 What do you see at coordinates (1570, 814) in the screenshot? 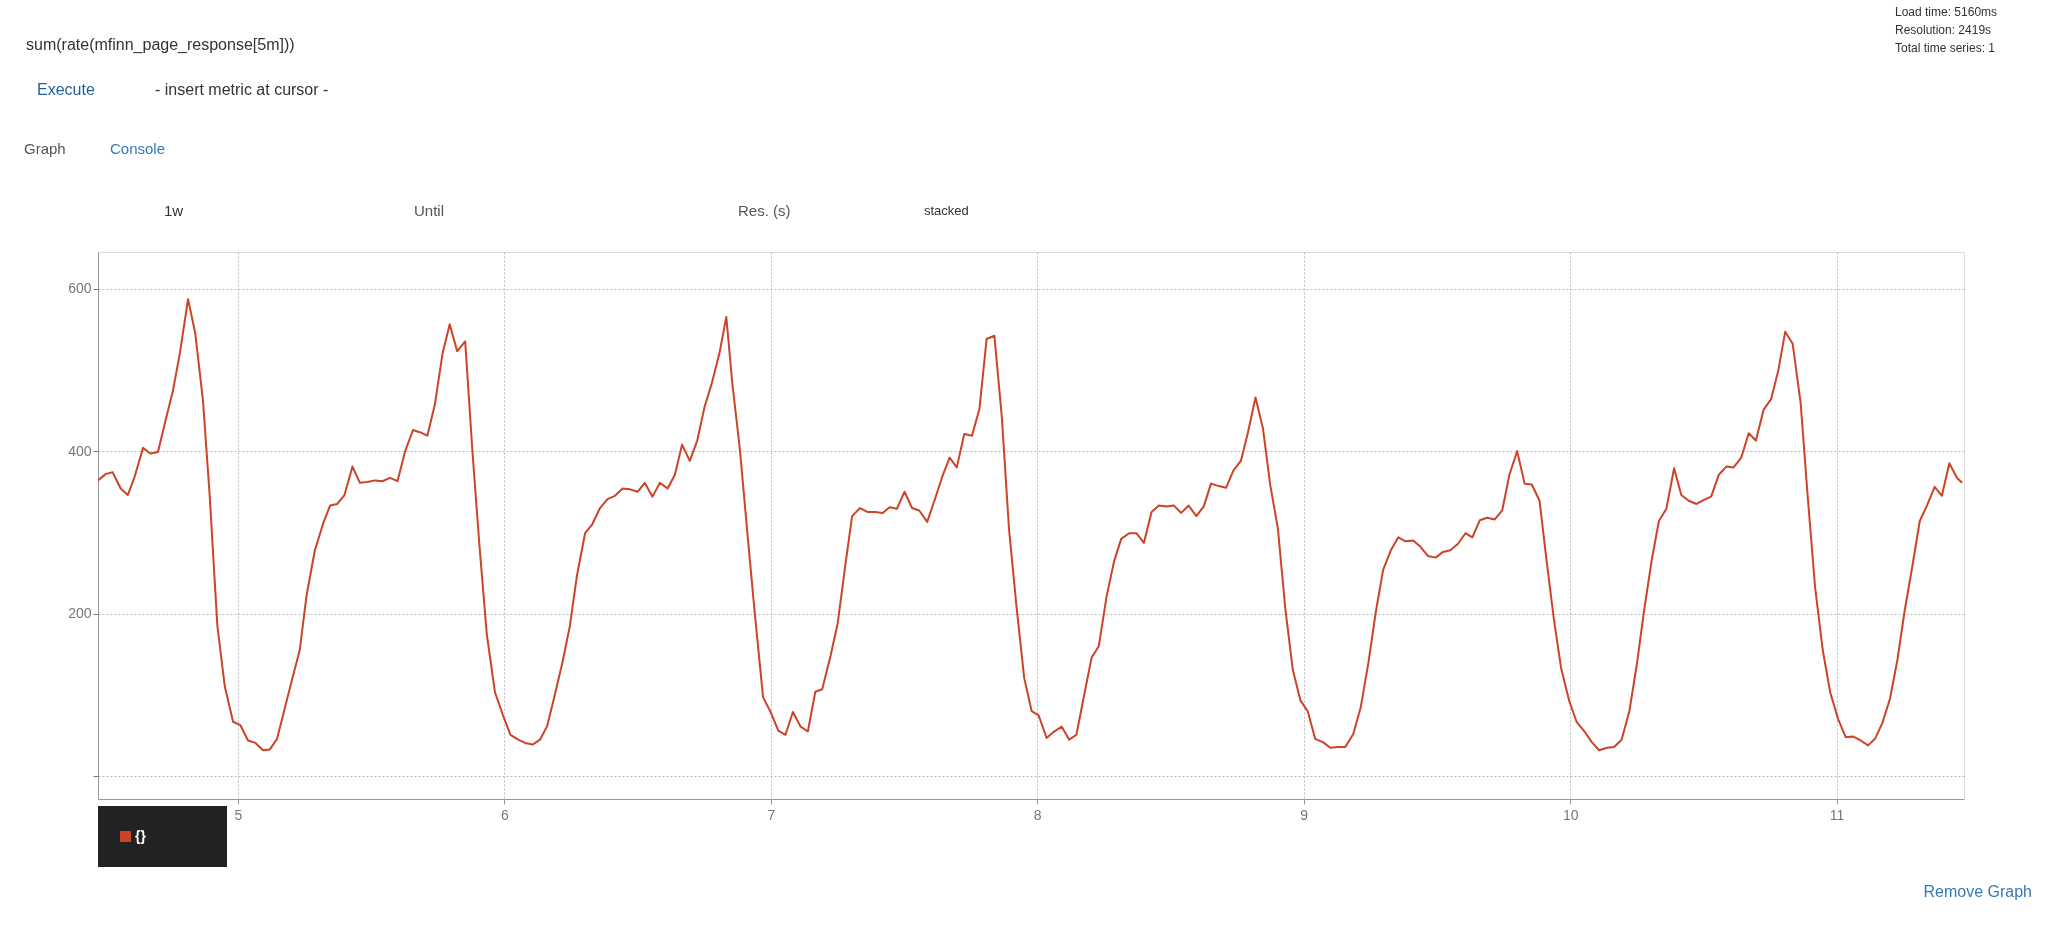
I see `x-tick-label: 10` at bounding box center [1570, 814].